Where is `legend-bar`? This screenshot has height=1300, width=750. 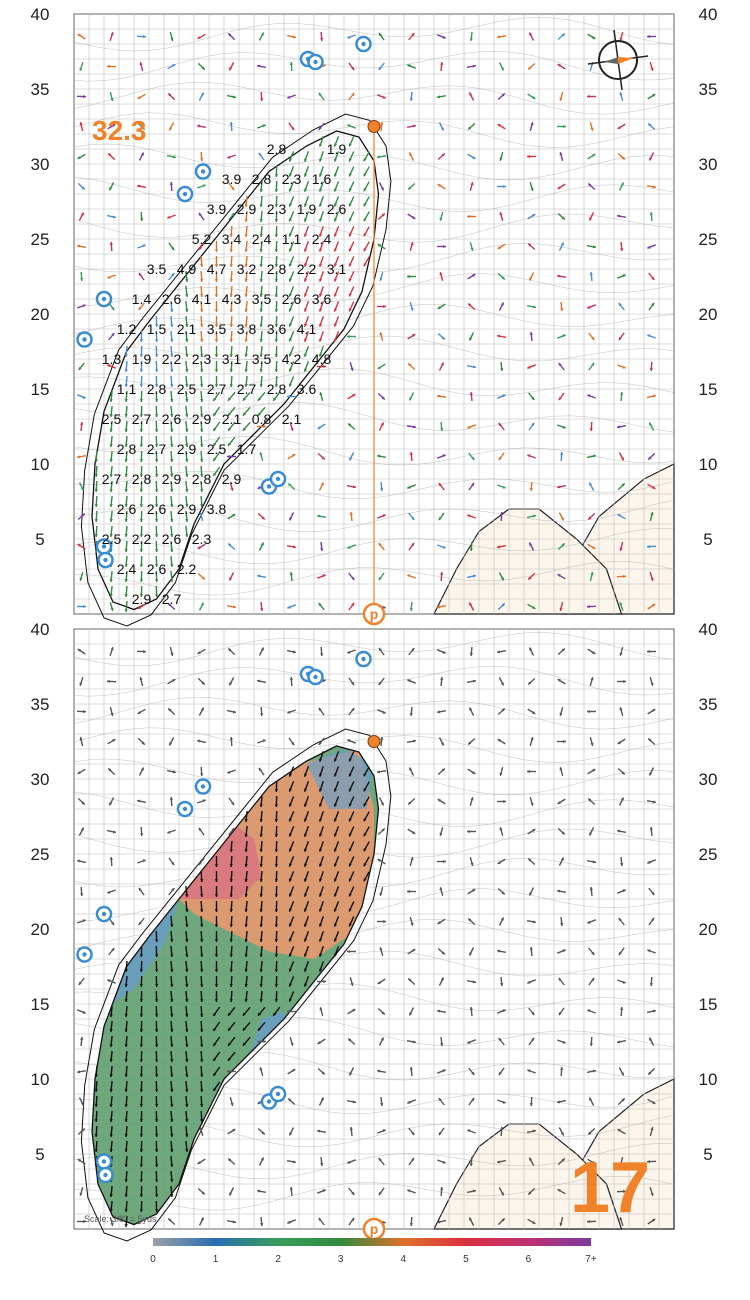
legend-bar is located at coordinates (372, 1242).